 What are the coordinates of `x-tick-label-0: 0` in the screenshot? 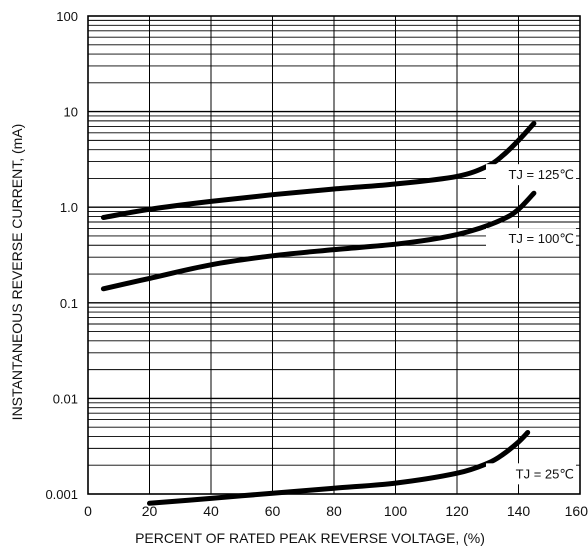 It's located at (88, 511).